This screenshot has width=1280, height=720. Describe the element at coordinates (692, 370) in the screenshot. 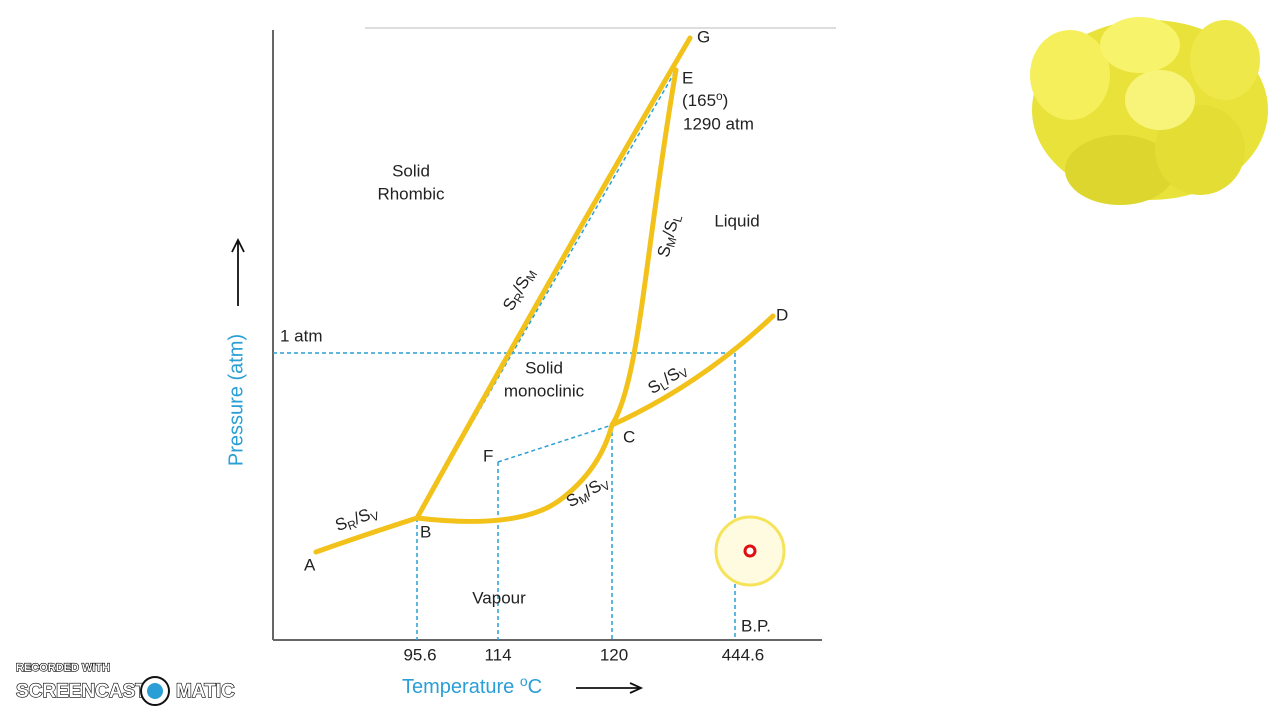

I see `curve-cd` at that location.